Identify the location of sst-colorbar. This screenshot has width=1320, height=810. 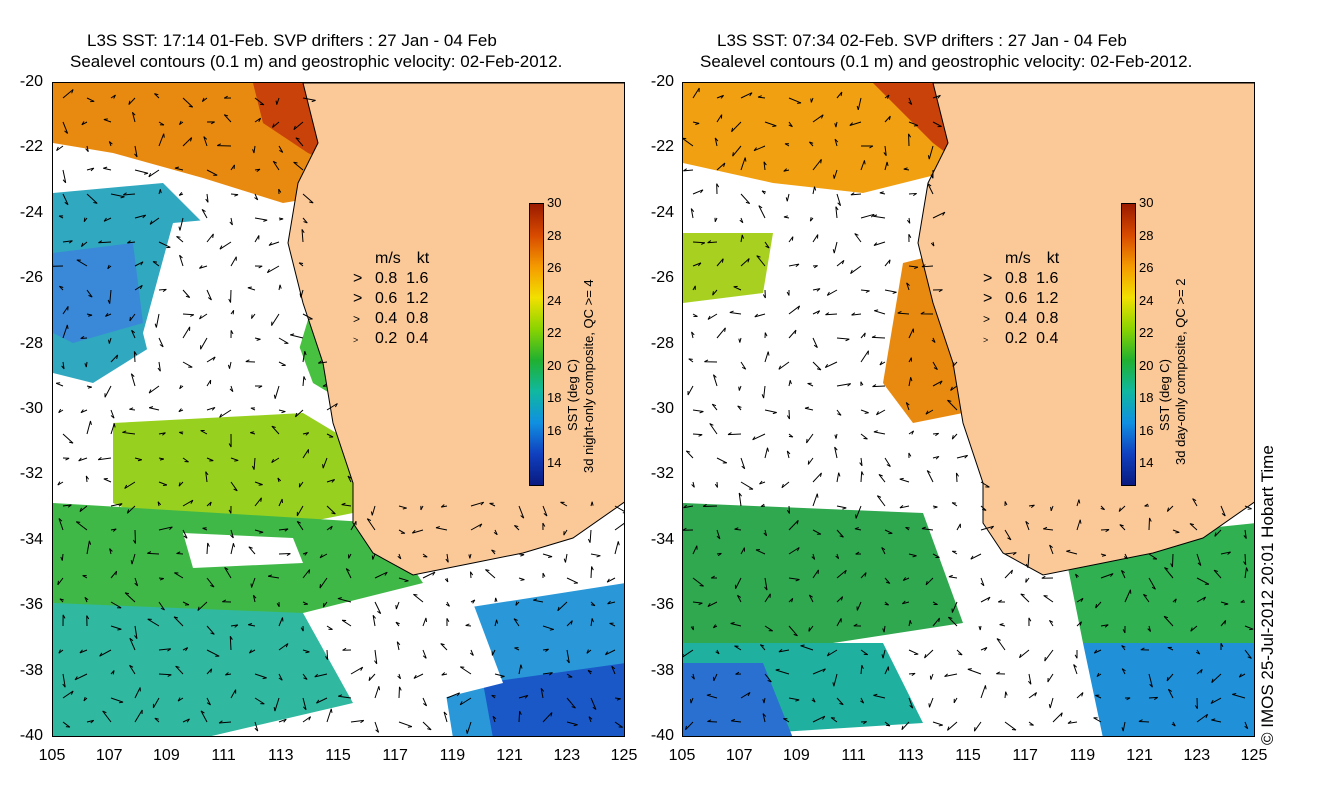
(536, 344).